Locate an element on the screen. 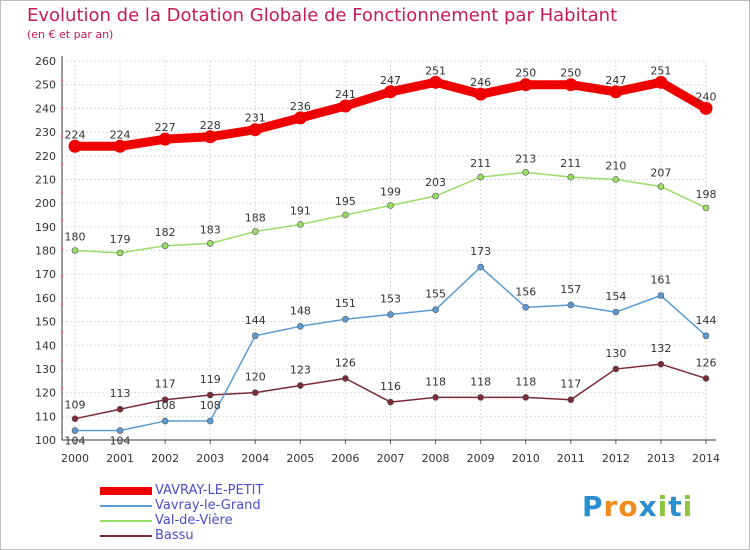 The height and width of the screenshot is (550, 750). x-tick-label: 2006 is located at coordinates (345, 458).